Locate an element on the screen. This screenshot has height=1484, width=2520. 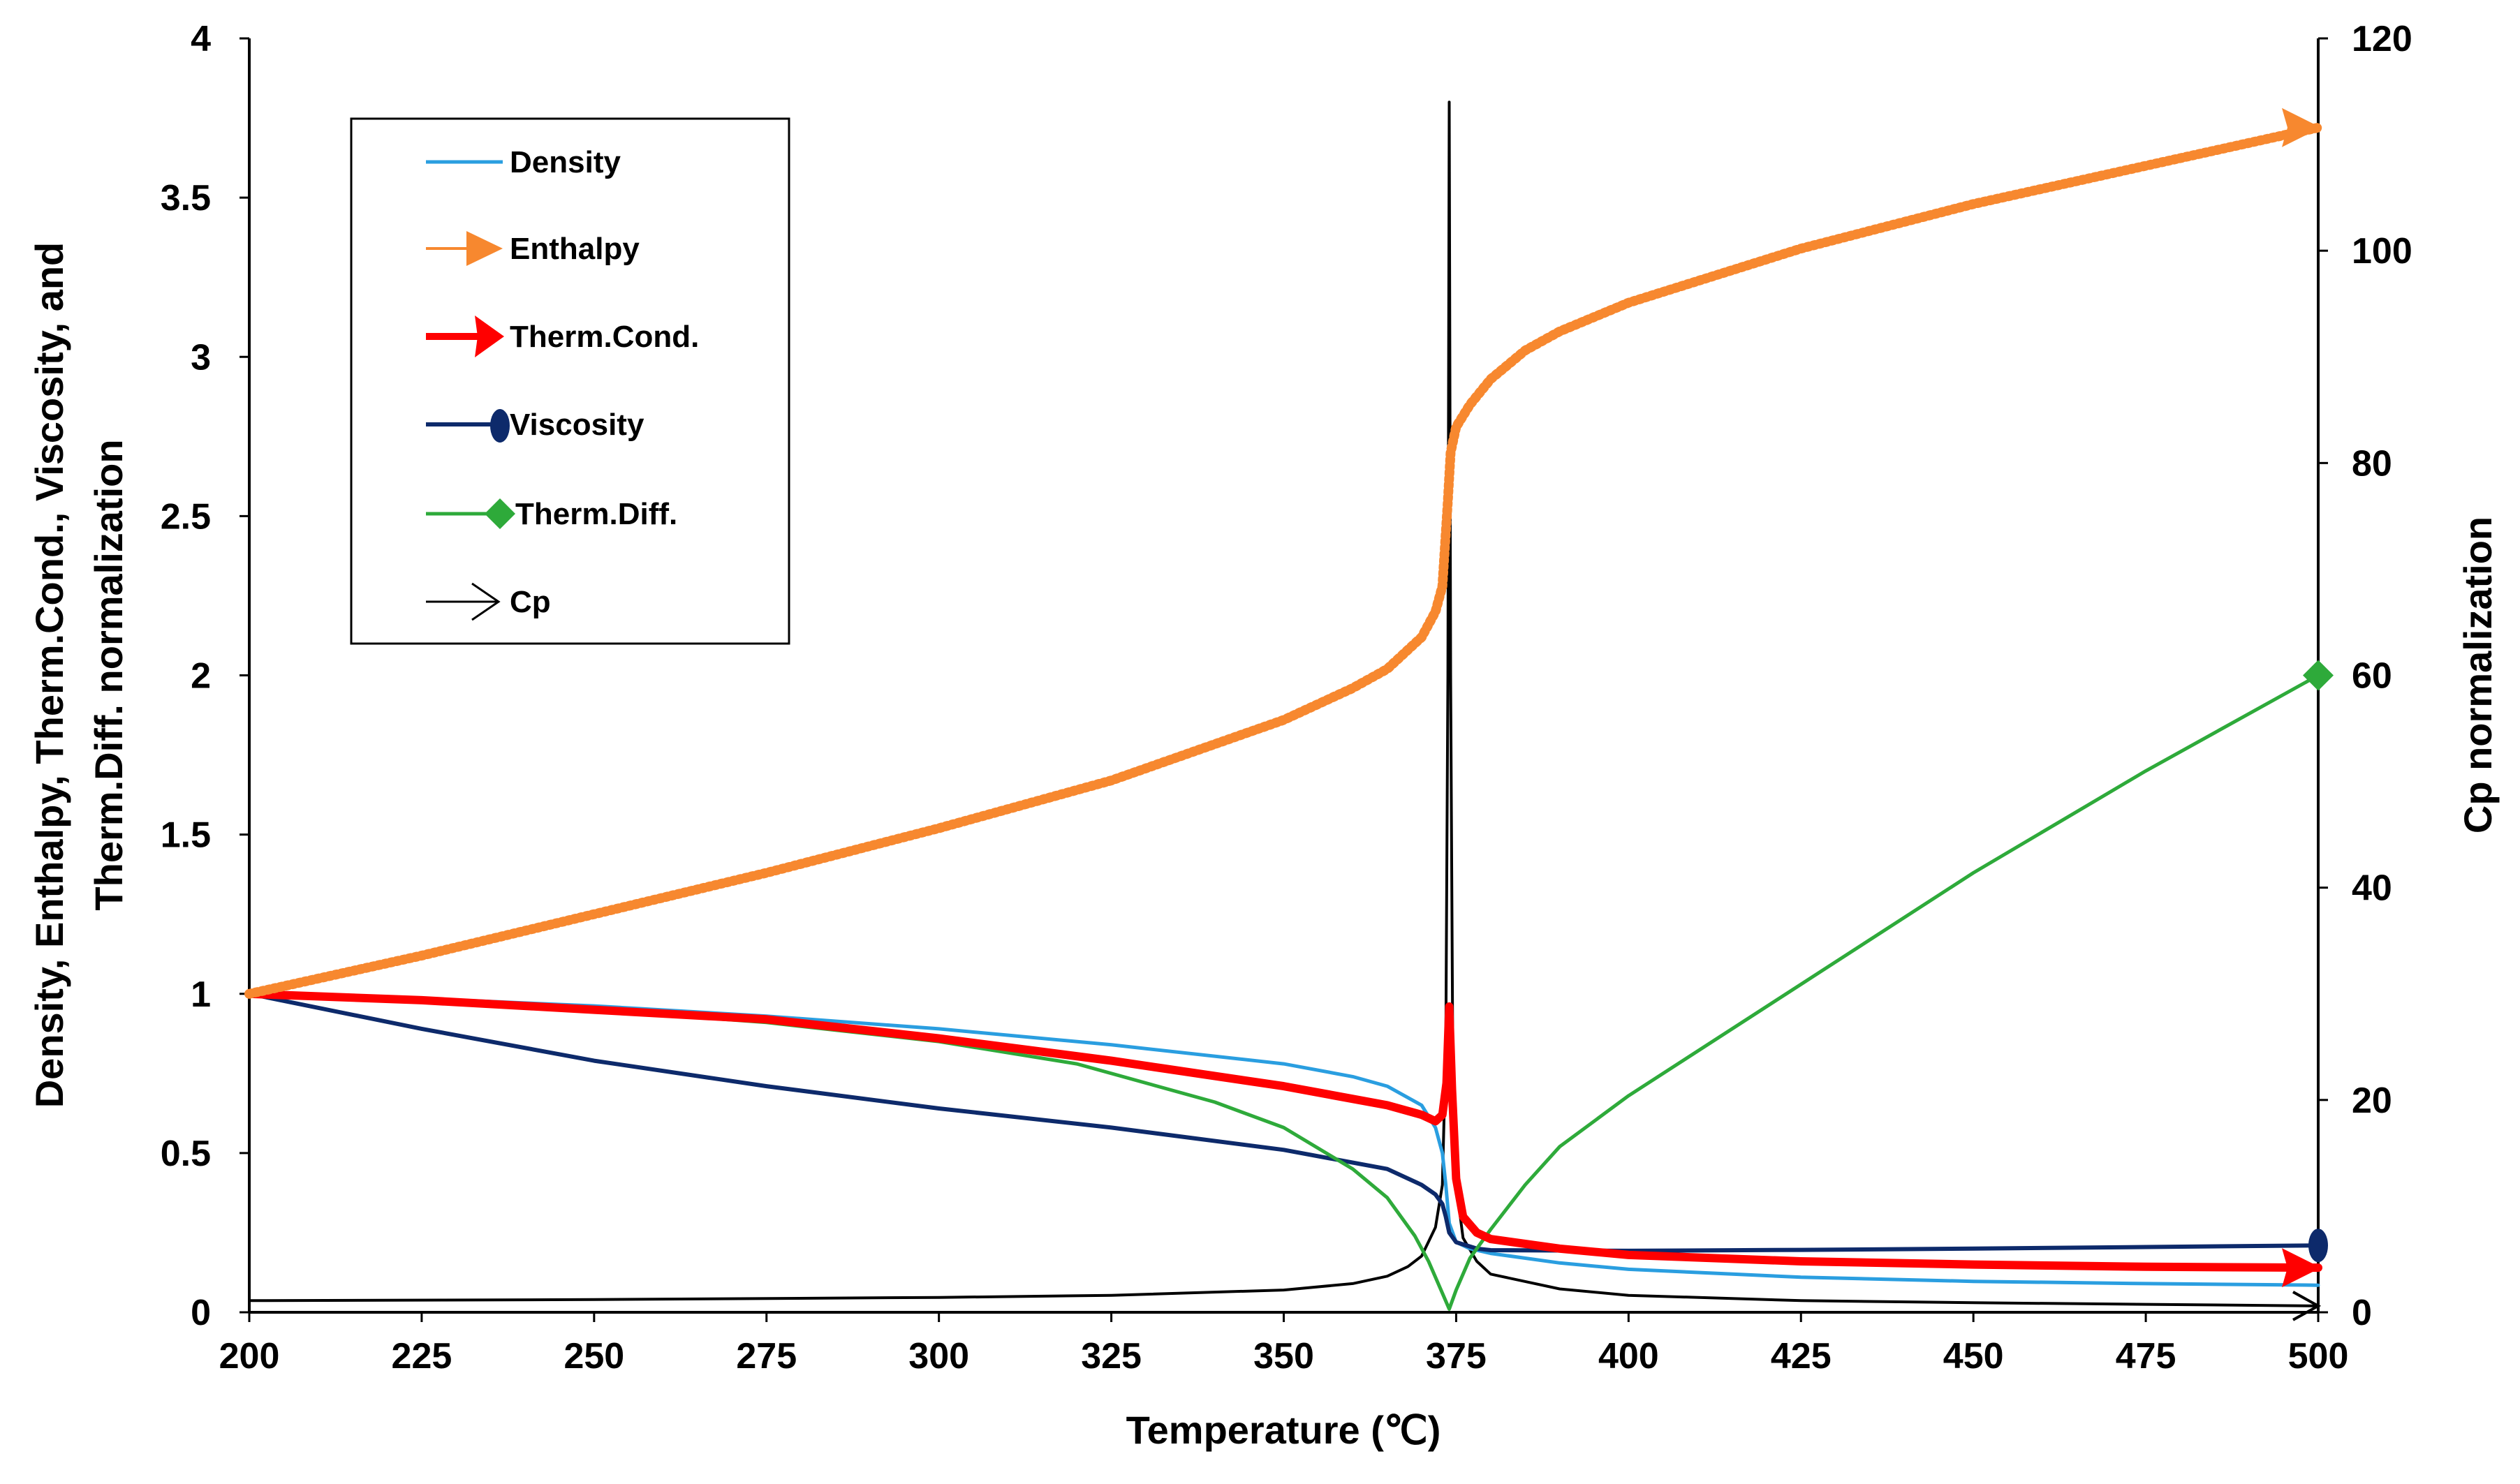
legend-item-thermcond: Therm.Cond. is located at coordinates (562, 336).